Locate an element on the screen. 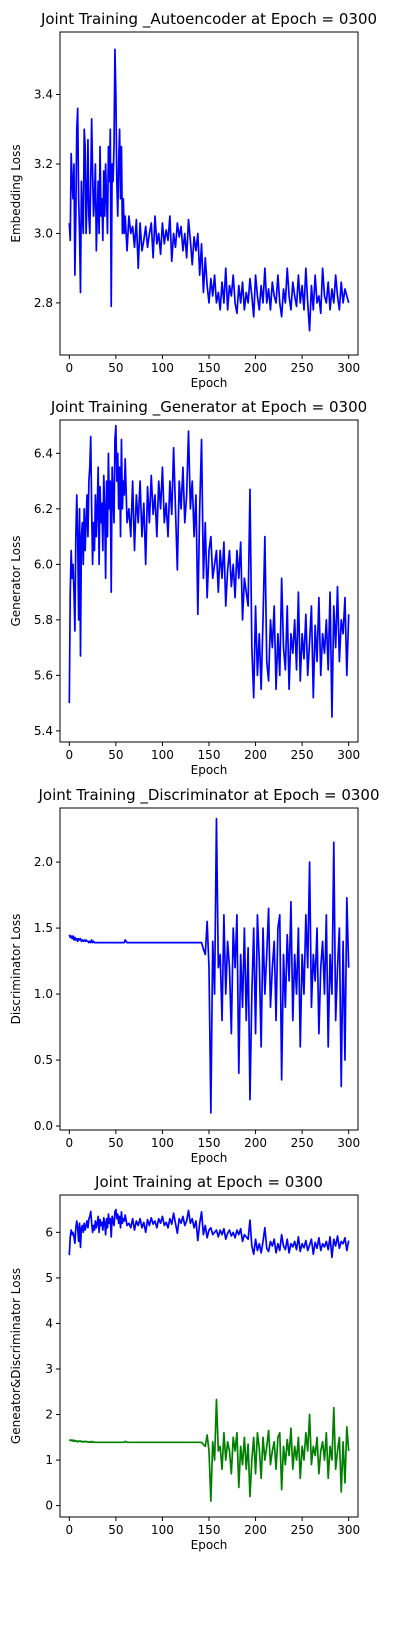  y-tick-label: 3.4 is located at coordinates (43, 95).